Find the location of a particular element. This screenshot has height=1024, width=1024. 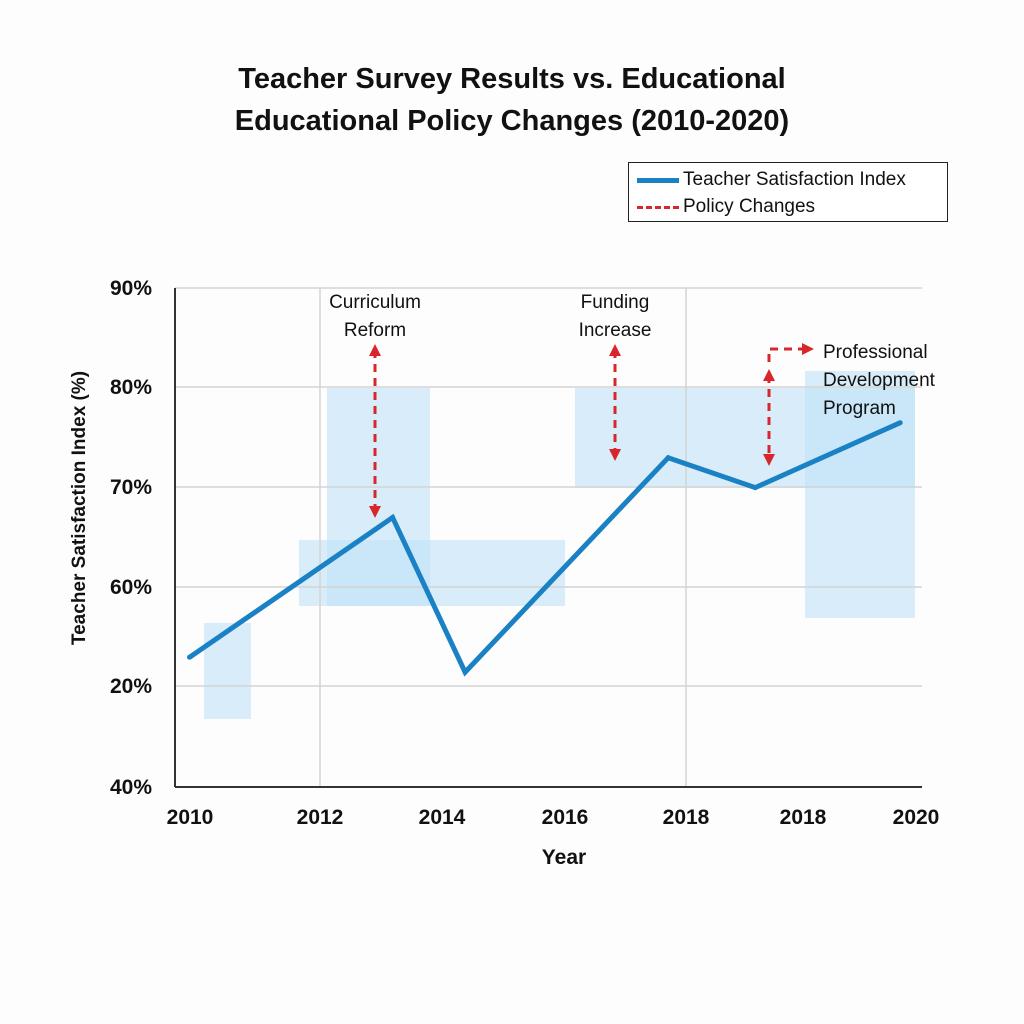

x-tick-label: 2010 is located at coordinates (190, 817).